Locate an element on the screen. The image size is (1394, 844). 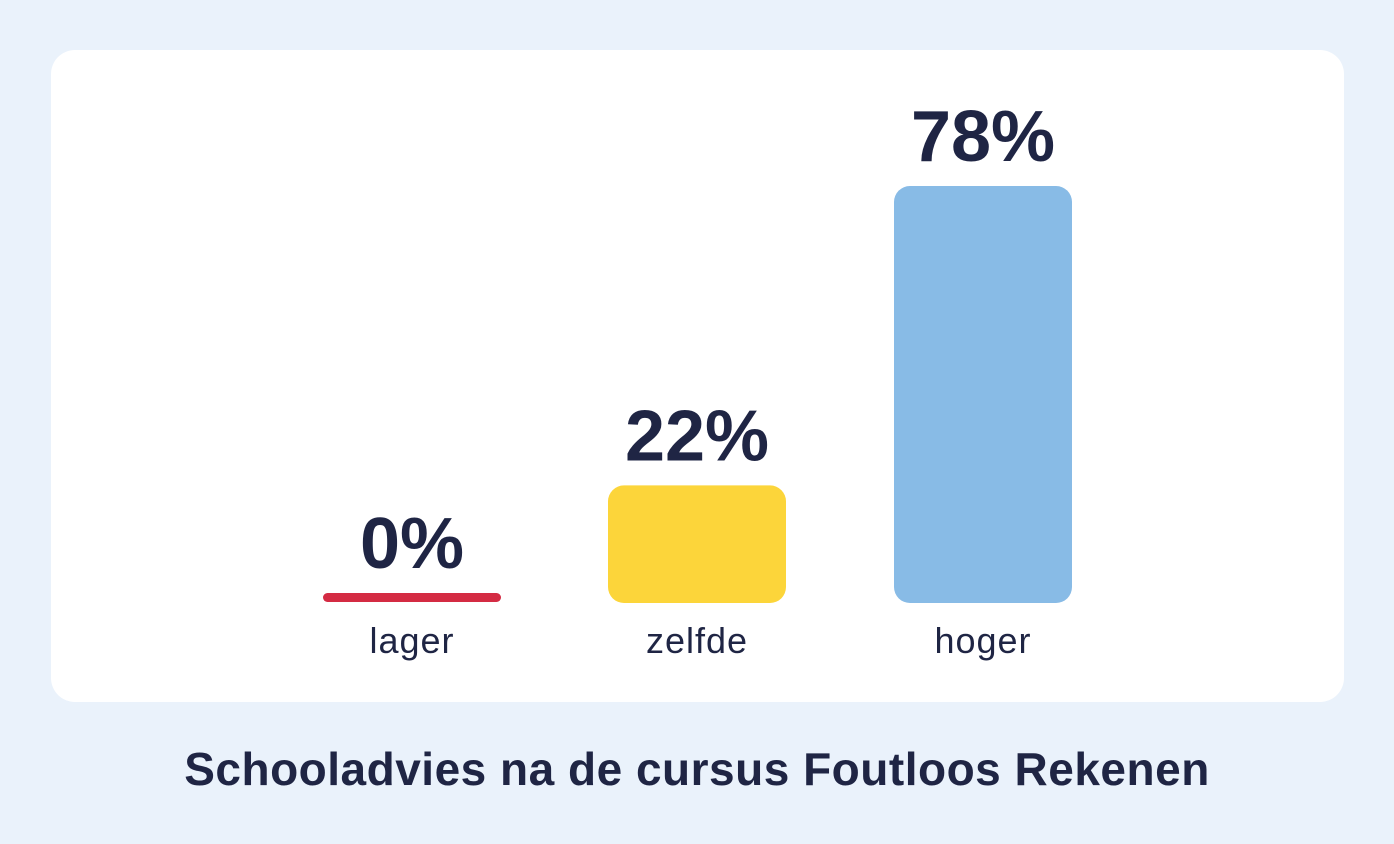
category-label-hoger: hoger is located at coordinates (982, 640).